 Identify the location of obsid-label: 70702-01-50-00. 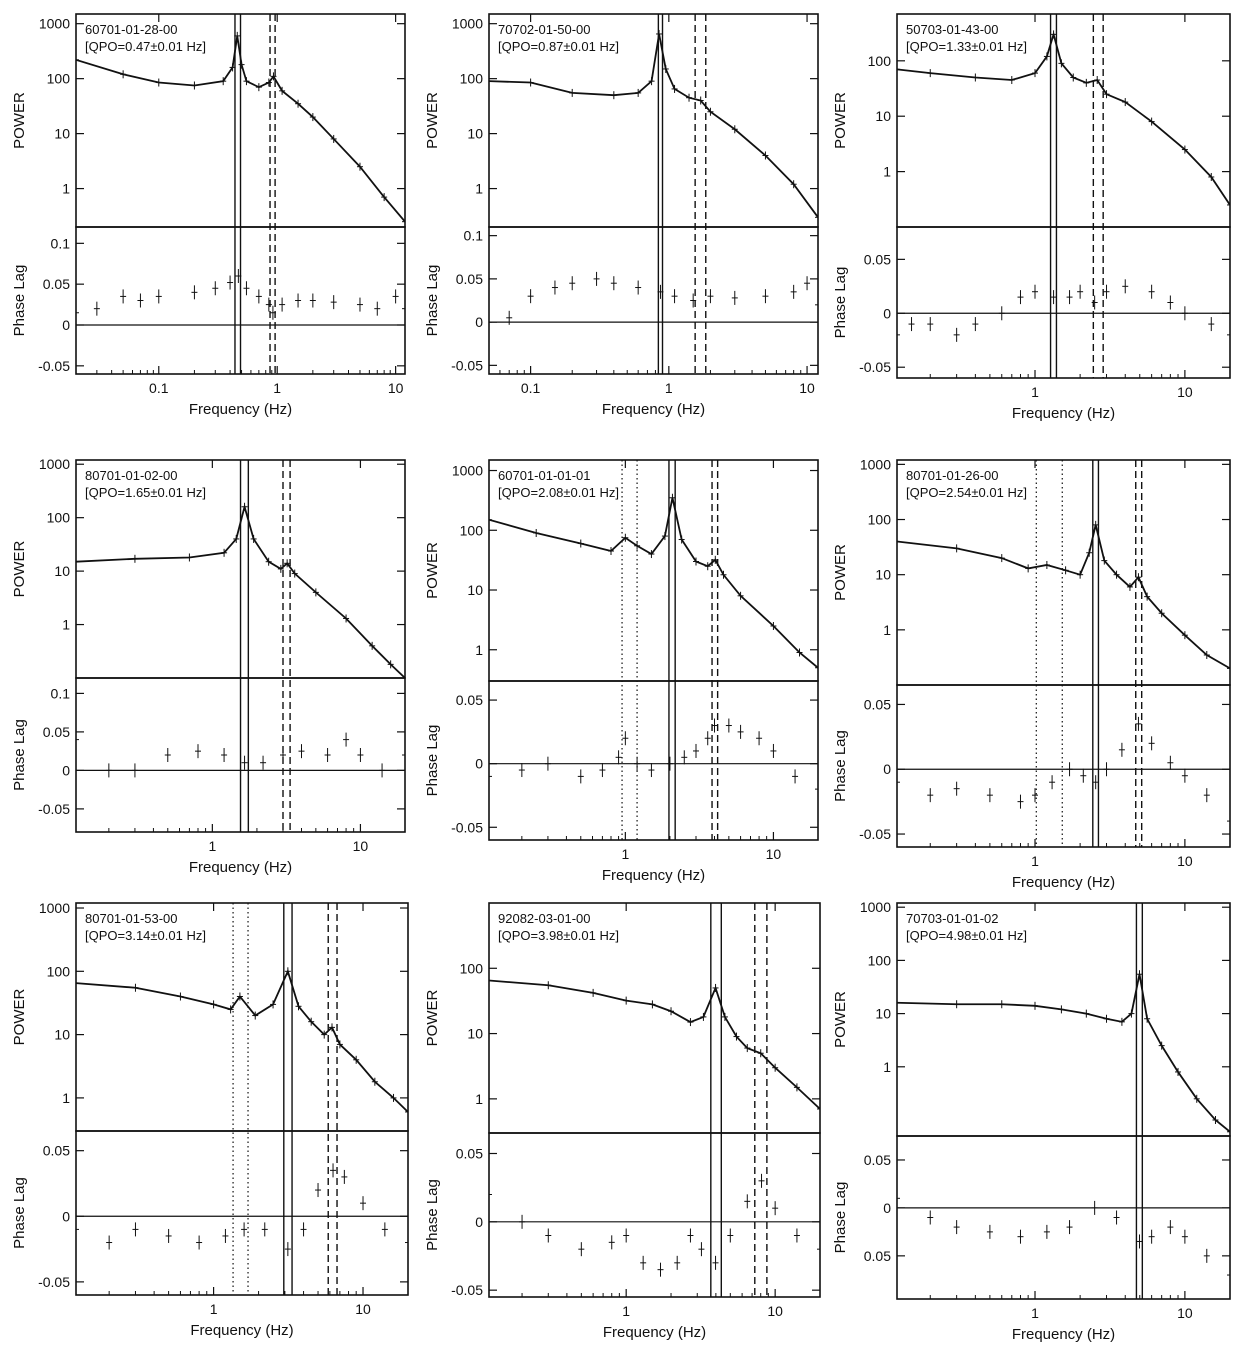
(544, 29).